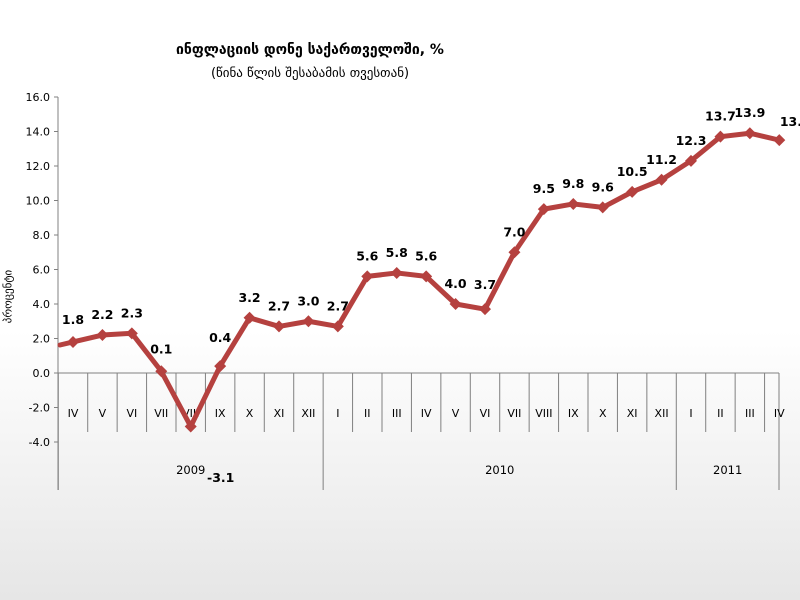 The image size is (800, 600). I want to click on chart-subtitle: (წინა წლის შესაბამის თვესთან), so click(310, 73).